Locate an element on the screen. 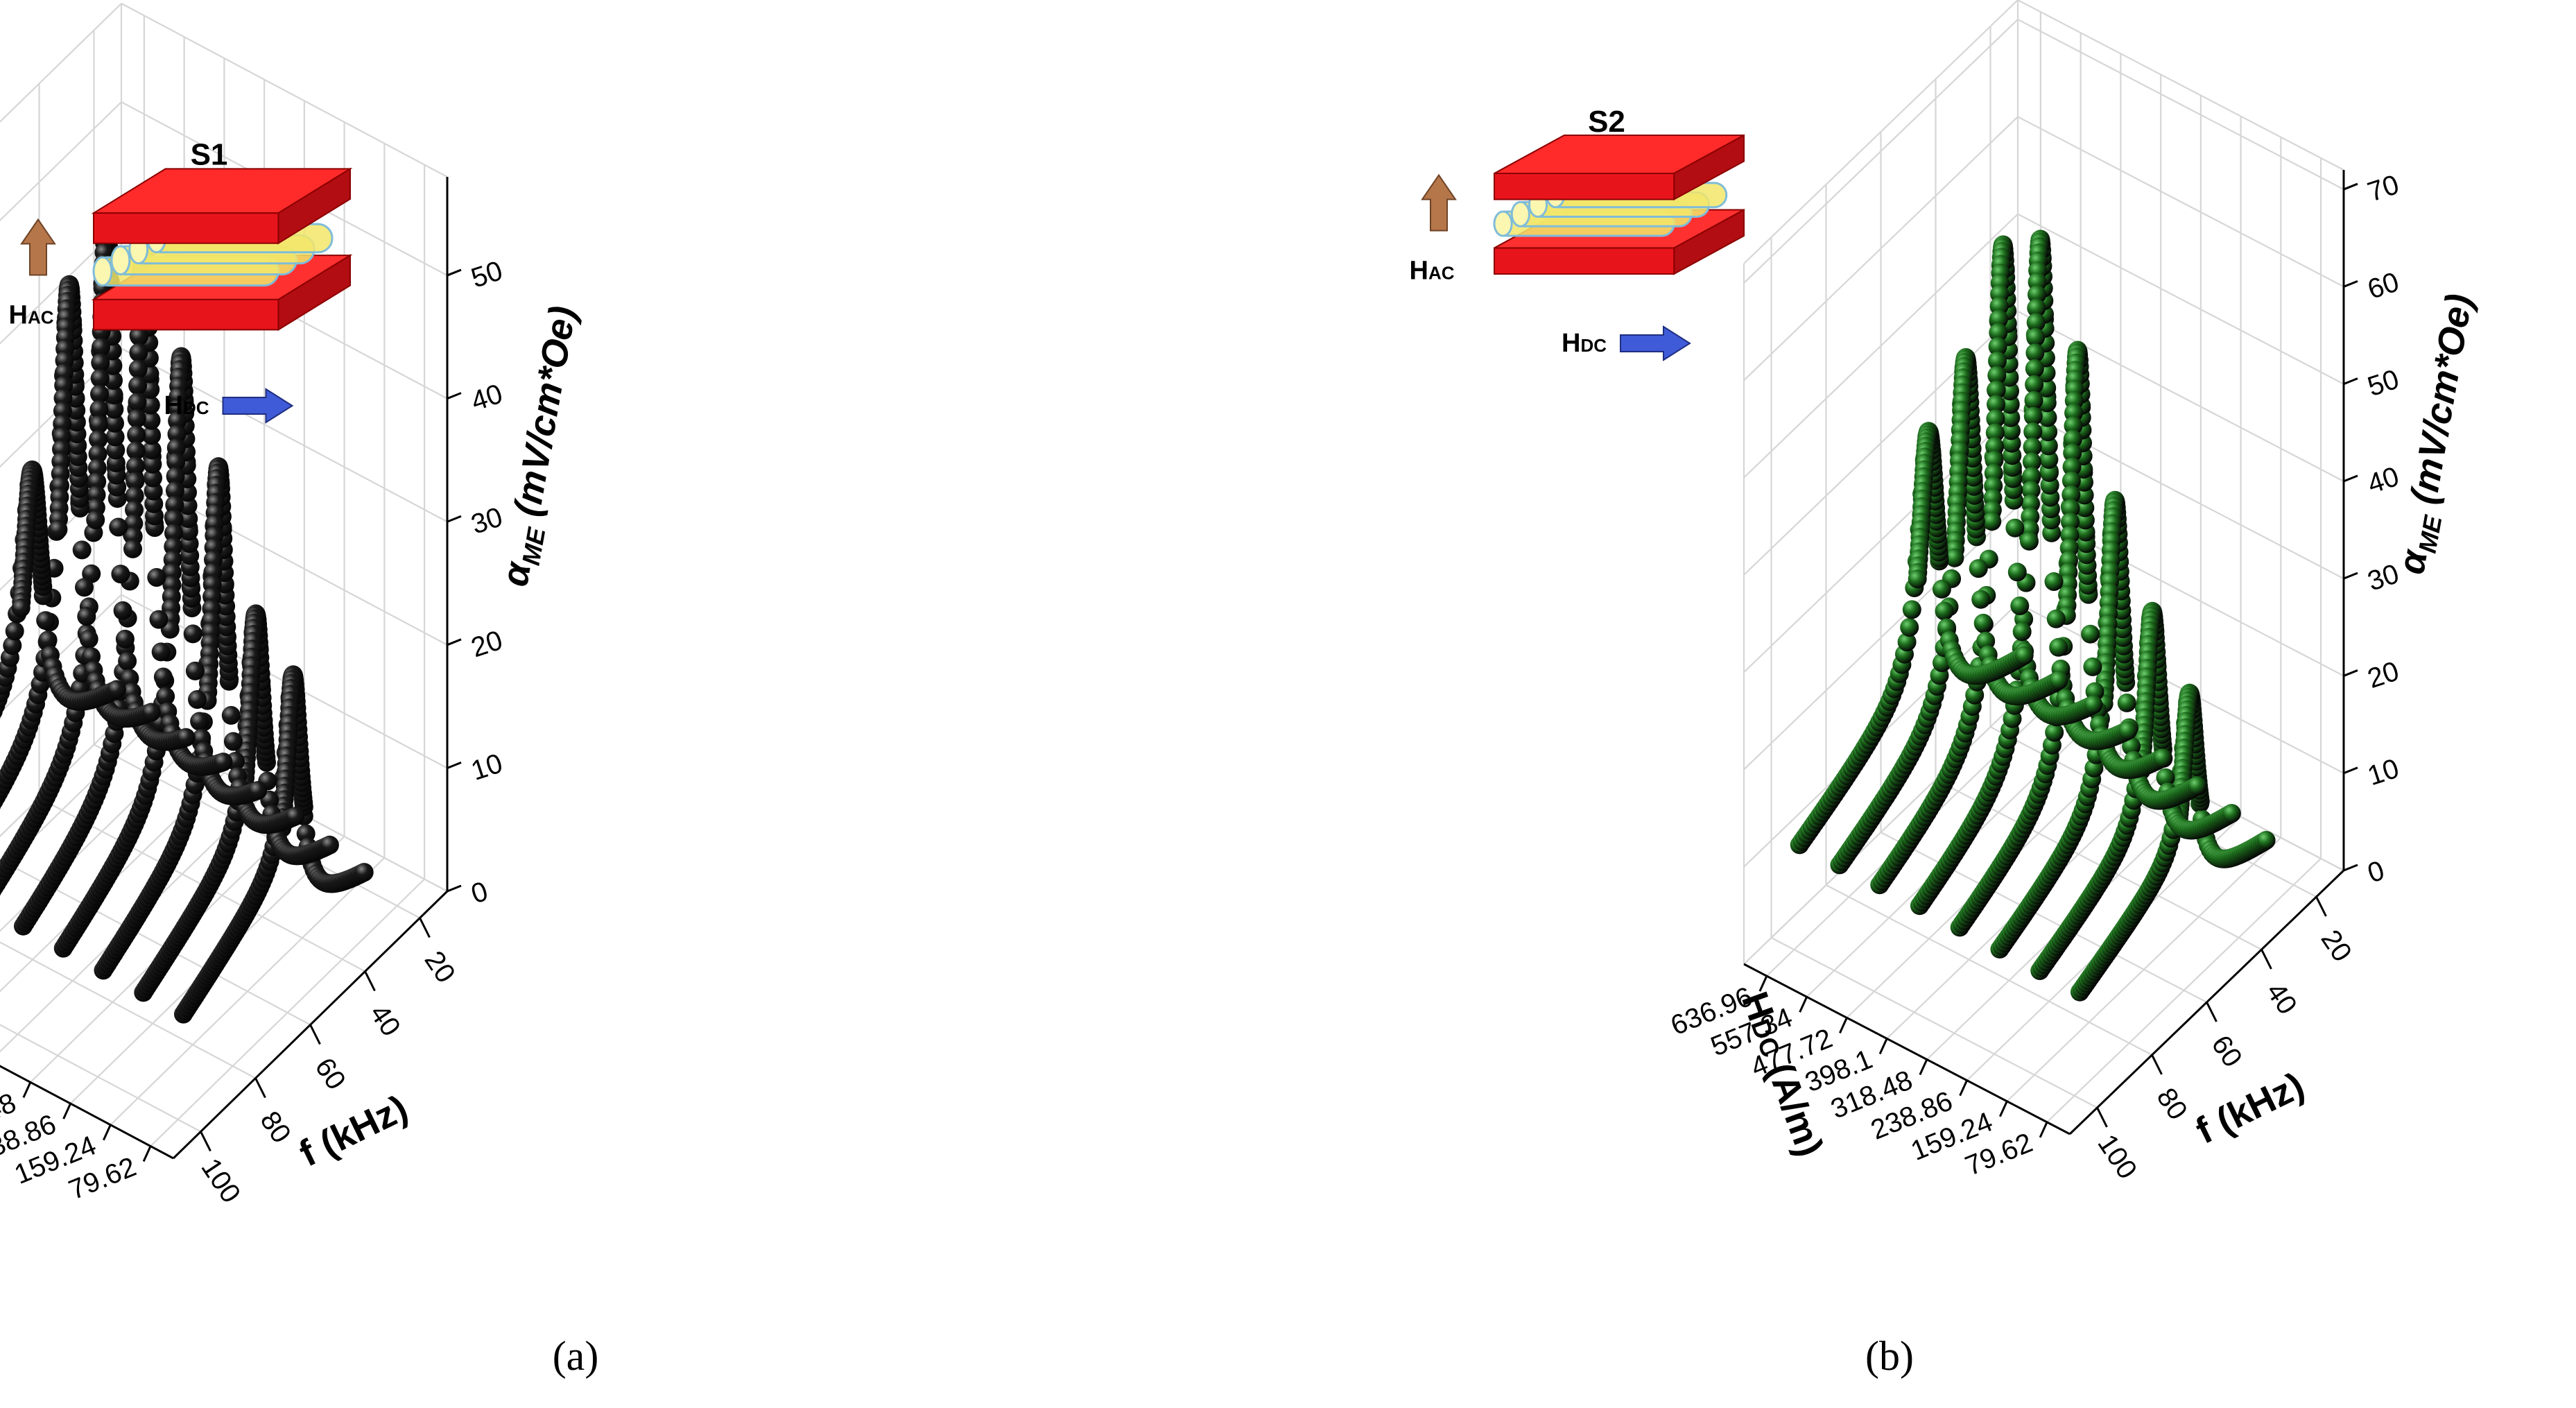  z-tick-label: 50 is located at coordinates (2383, 383).